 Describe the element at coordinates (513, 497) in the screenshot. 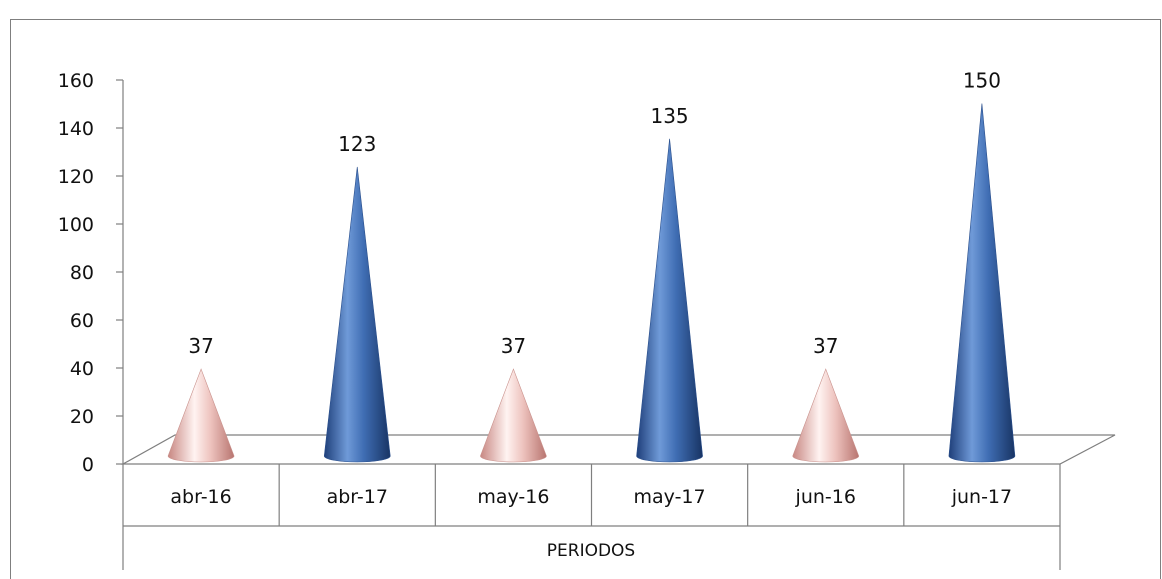

I see `category-label: may-16` at that location.